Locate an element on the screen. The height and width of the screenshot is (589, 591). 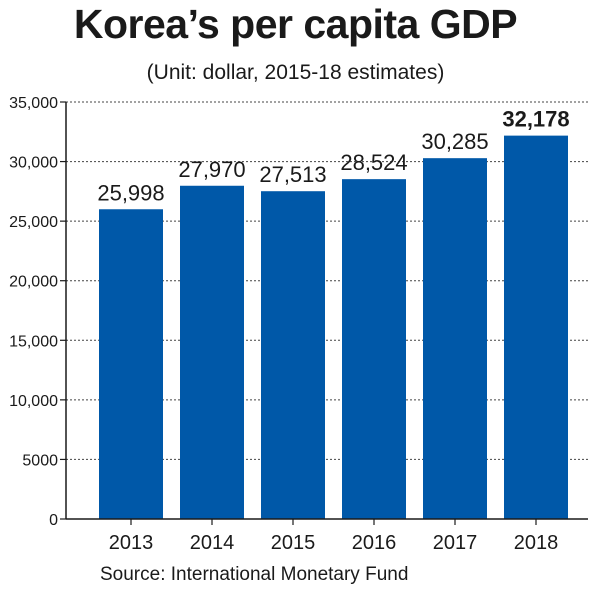
bar-2018 is located at coordinates (536, 327).